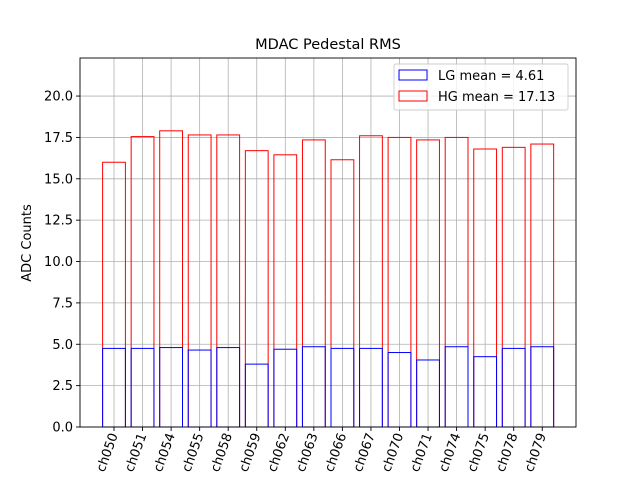  What do you see at coordinates (328, 45) in the screenshot?
I see `chart-title: MDAC Pedestal RMS` at bounding box center [328, 45].